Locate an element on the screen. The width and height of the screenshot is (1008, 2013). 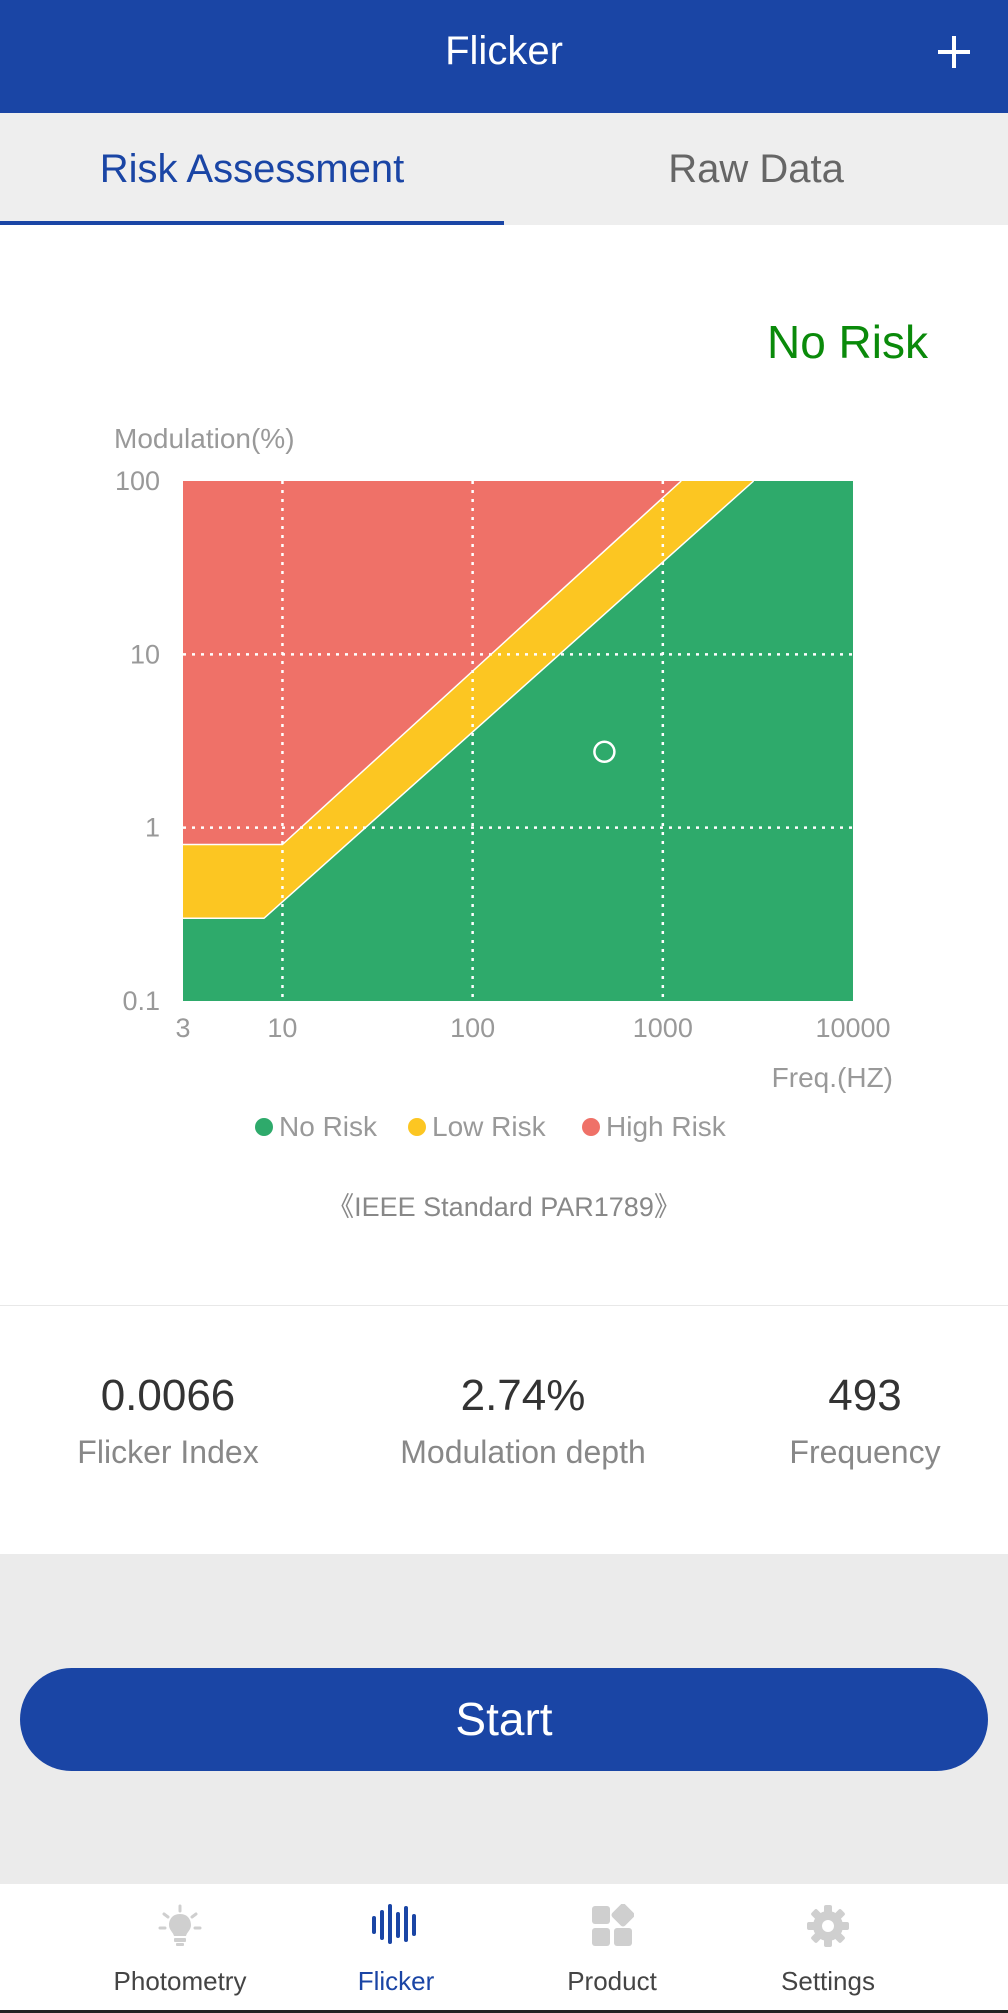
metric-label: Modulation depth is located at coordinates (523, 1452).